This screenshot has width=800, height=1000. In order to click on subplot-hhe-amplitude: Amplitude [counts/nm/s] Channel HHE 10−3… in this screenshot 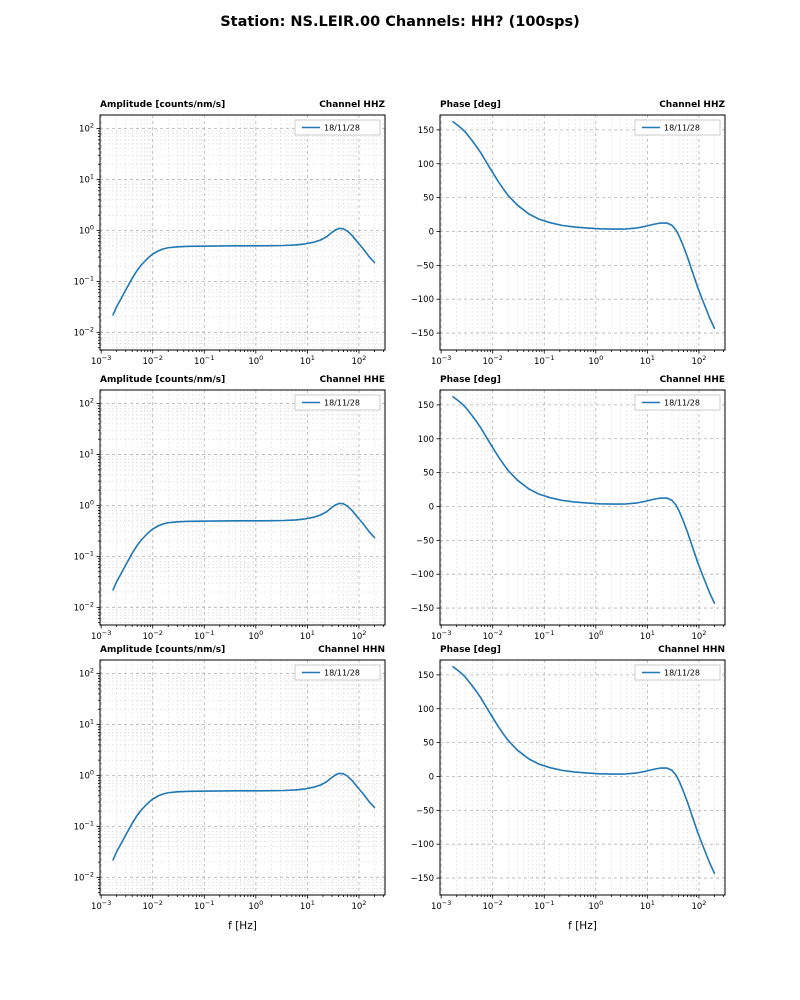, I will do `click(221, 518)`.